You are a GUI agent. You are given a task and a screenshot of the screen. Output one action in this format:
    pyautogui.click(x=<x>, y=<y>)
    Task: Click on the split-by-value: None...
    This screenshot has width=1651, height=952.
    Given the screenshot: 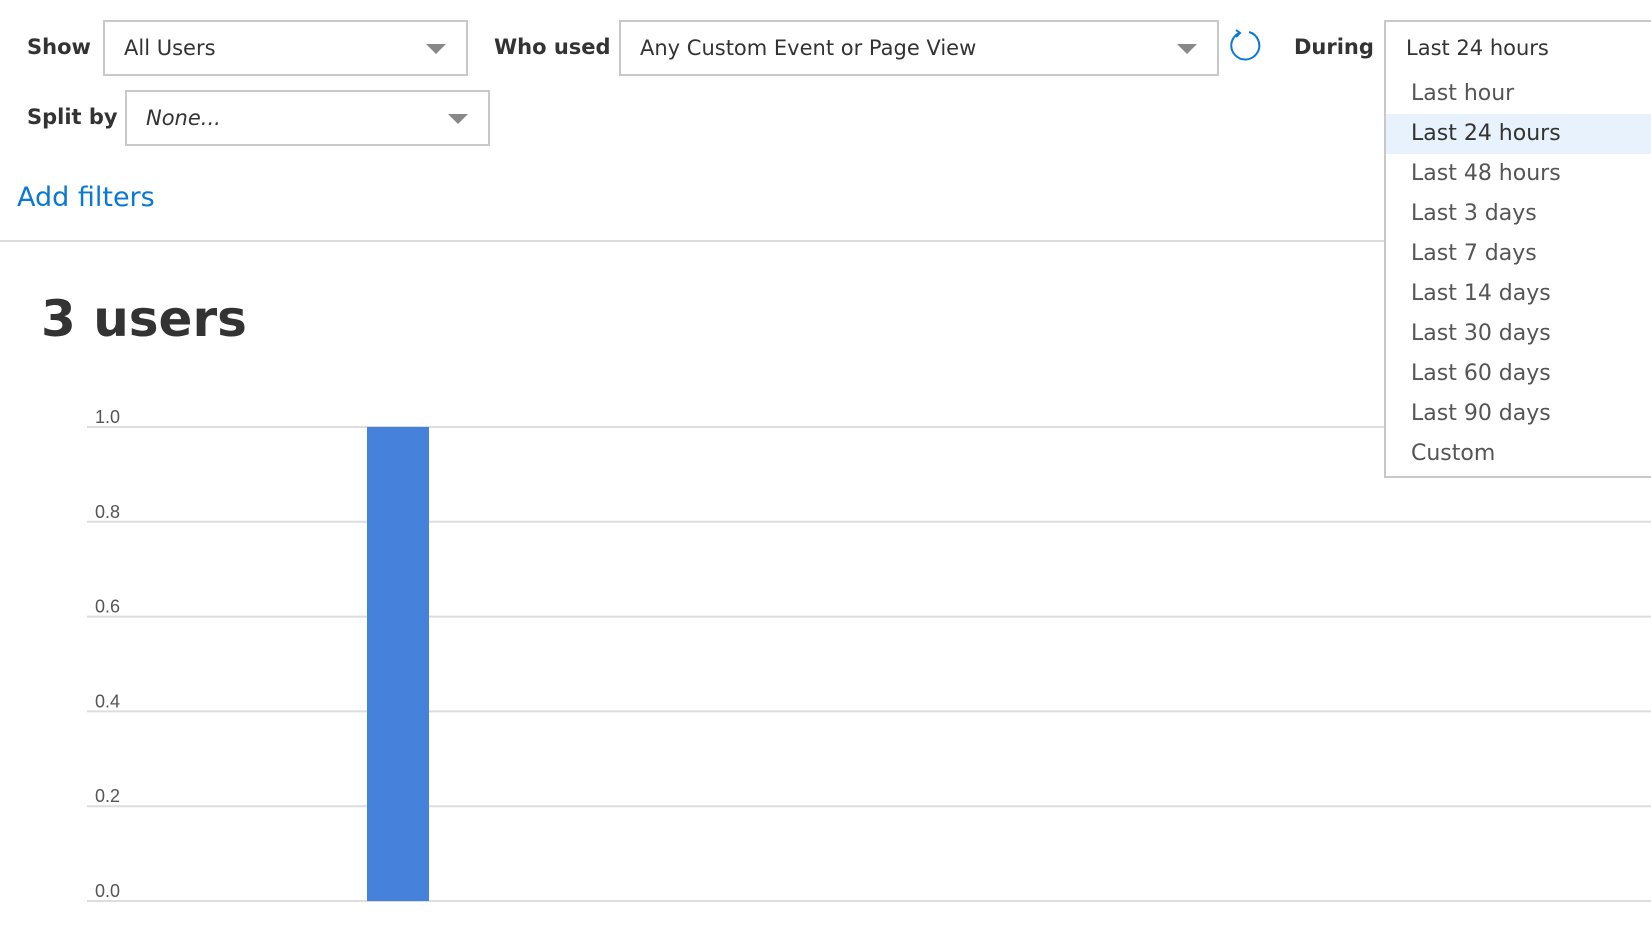 What is the action you would take?
    pyautogui.click(x=183, y=118)
    